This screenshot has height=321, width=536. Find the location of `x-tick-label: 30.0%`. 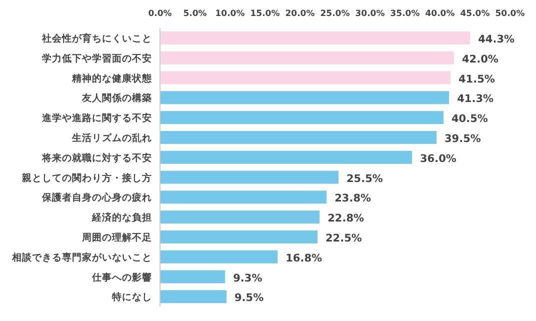

x-tick-label: 30.0% is located at coordinates (370, 14).